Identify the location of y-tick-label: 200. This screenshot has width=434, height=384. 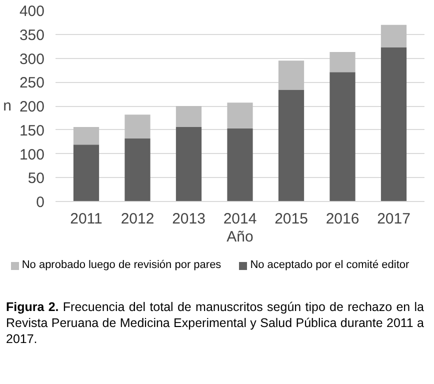
(32, 107).